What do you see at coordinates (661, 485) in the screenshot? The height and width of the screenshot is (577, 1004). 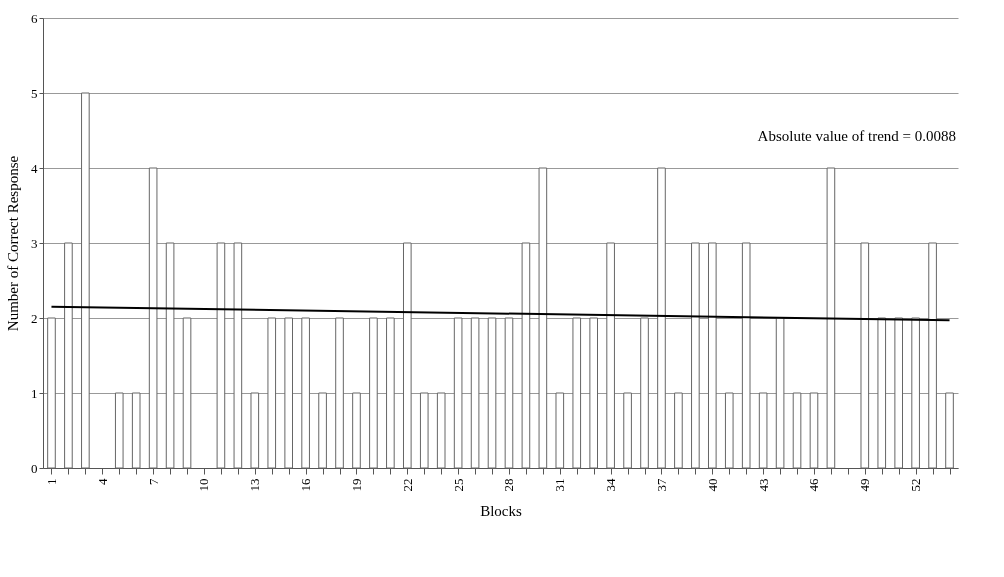 I see `x-tick-label: 37` at bounding box center [661, 485].